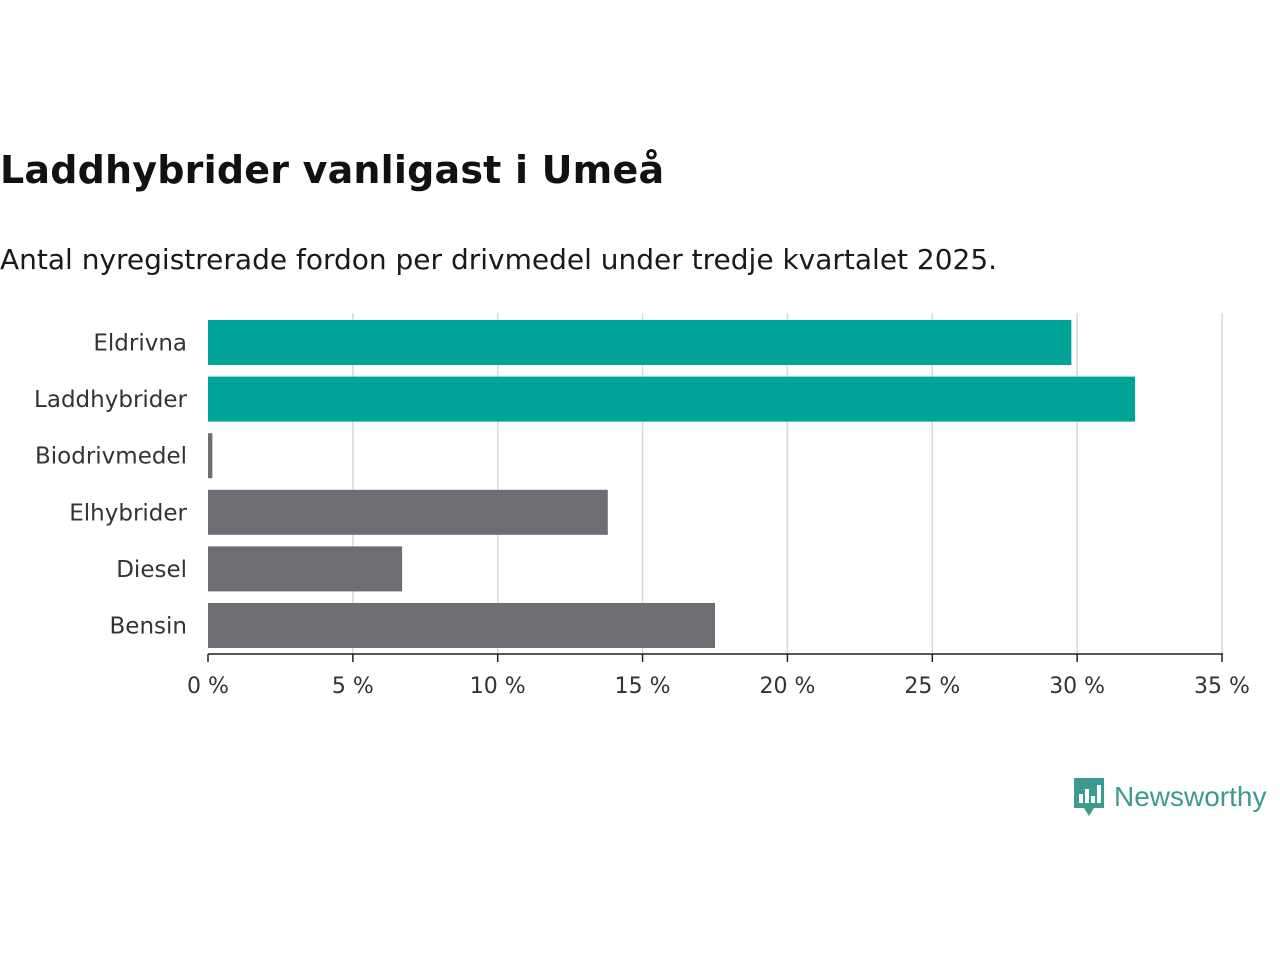 The width and height of the screenshot is (1280, 960). Describe the element at coordinates (1089, 797) in the screenshot. I see `bar-chart-speech-bubble-icon` at that location.